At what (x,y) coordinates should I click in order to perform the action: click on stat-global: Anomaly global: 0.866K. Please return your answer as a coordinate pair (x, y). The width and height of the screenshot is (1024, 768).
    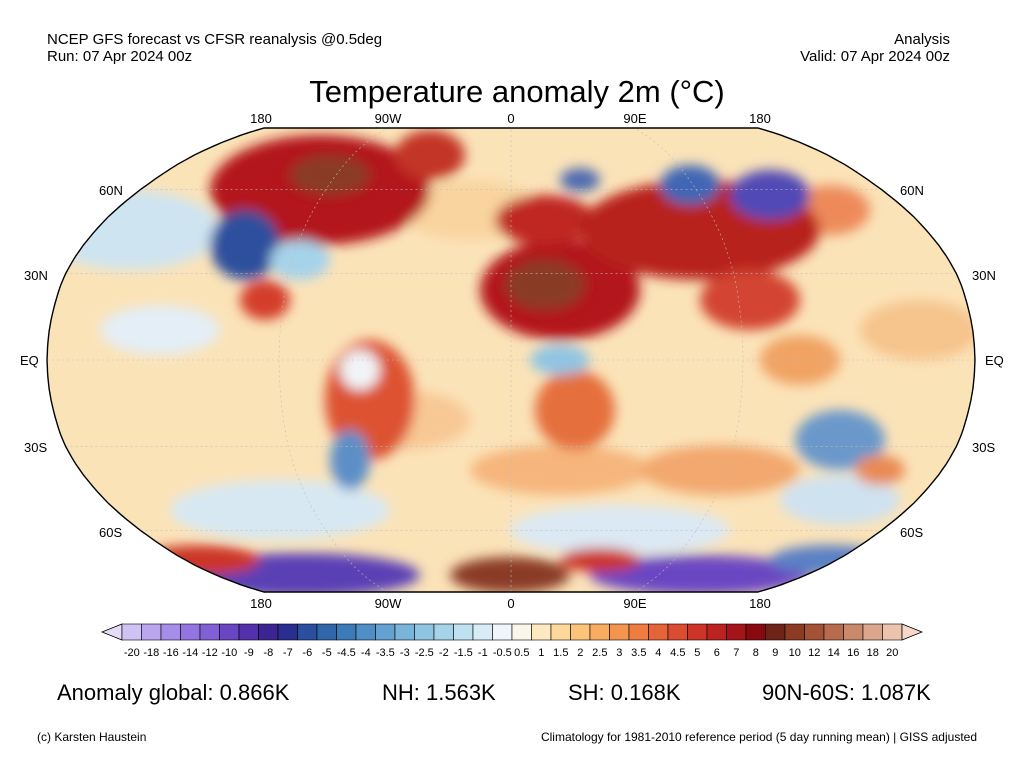
    Looking at the image, I should click on (173, 692).